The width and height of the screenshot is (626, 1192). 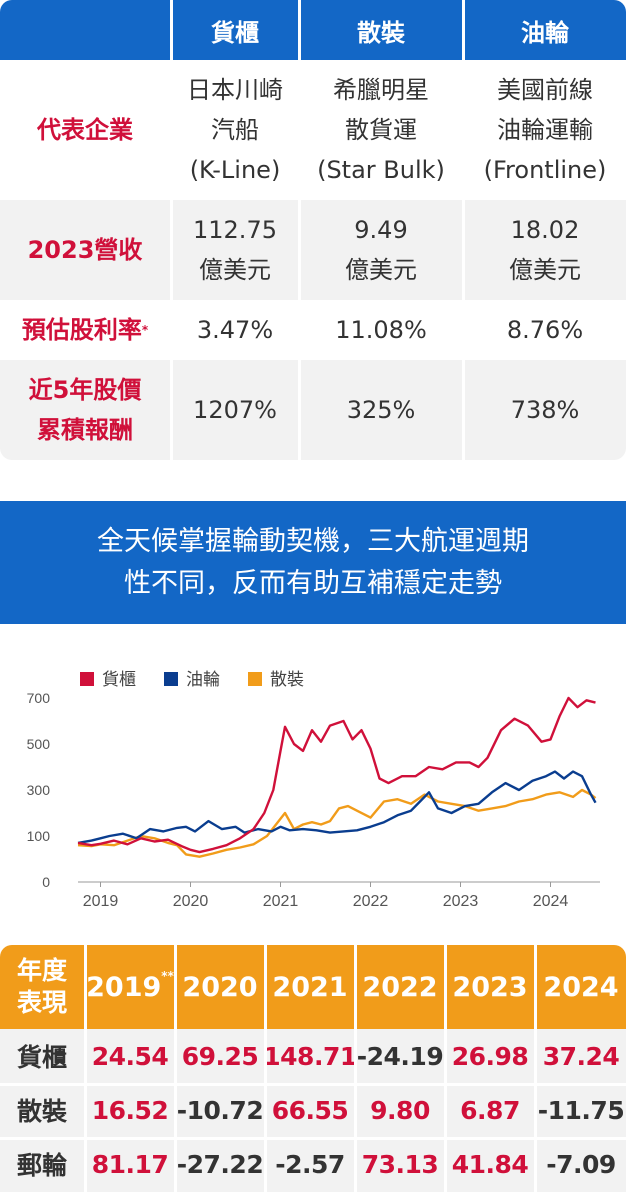 I want to click on header-container: 貨櫃, so click(x=235, y=30).